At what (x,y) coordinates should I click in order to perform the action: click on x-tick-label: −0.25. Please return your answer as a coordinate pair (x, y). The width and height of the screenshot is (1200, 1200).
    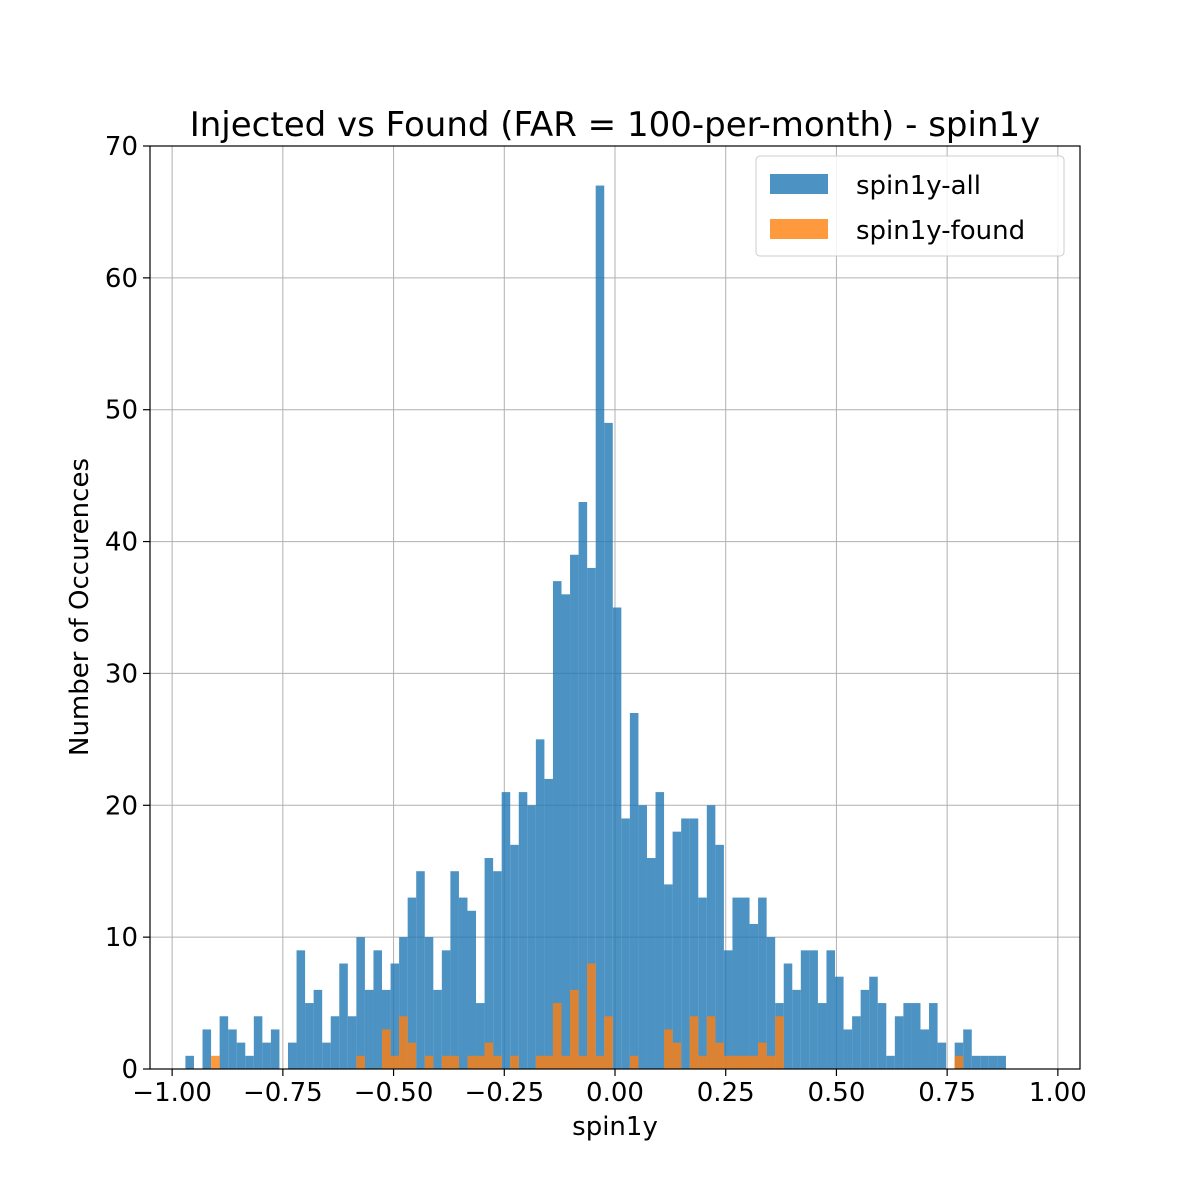
    Looking at the image, I should click on (504, 1093).